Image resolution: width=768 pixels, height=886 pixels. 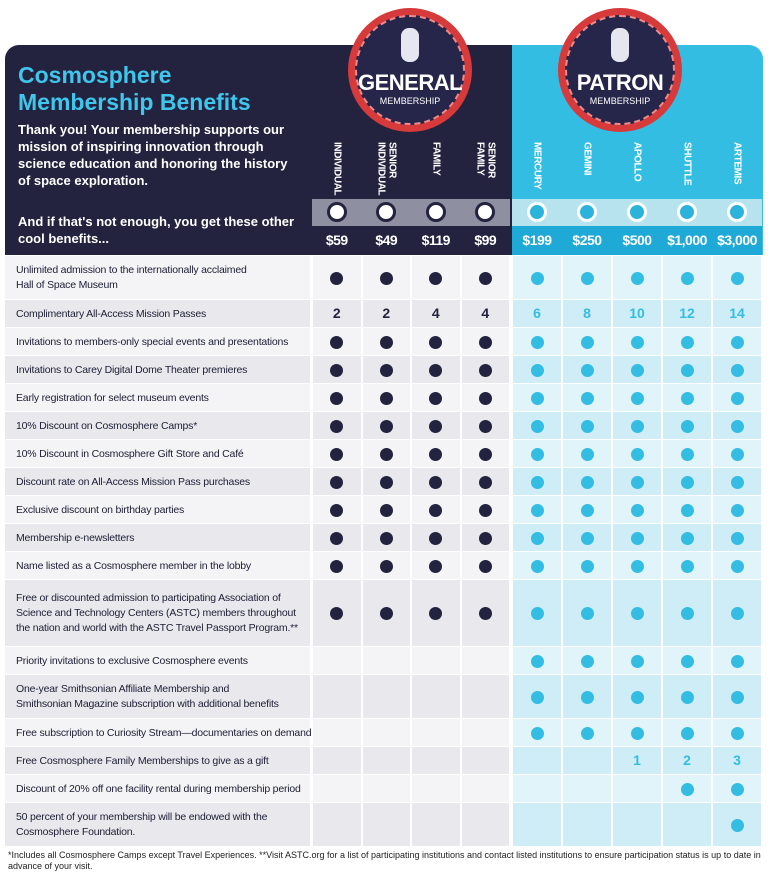 I want to click on row-label-line: Membership e-newsletters, so click(x=75, y=537).